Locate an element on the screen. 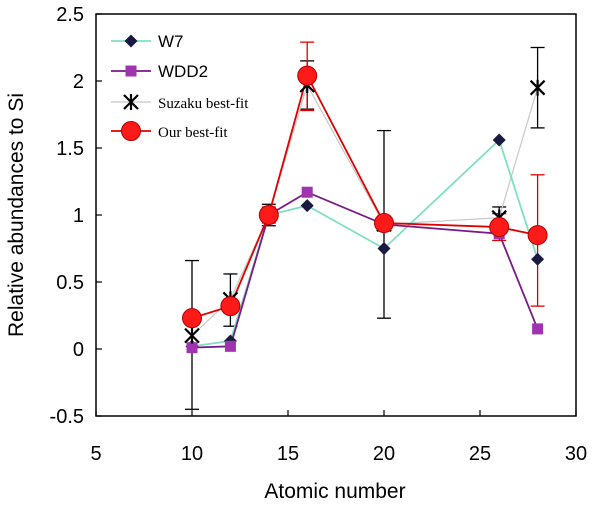 Image resolution: width=600 pixels, height=506 pixels. legend-item: Suzaku best-fit is located at coordinates (180, 103).